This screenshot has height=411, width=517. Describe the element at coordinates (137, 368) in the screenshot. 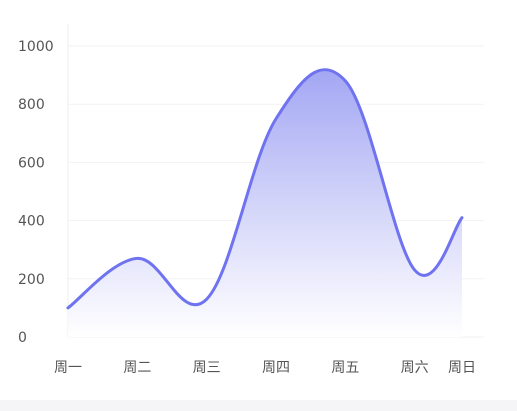

I see `x-tick-label: 周二` at that location.